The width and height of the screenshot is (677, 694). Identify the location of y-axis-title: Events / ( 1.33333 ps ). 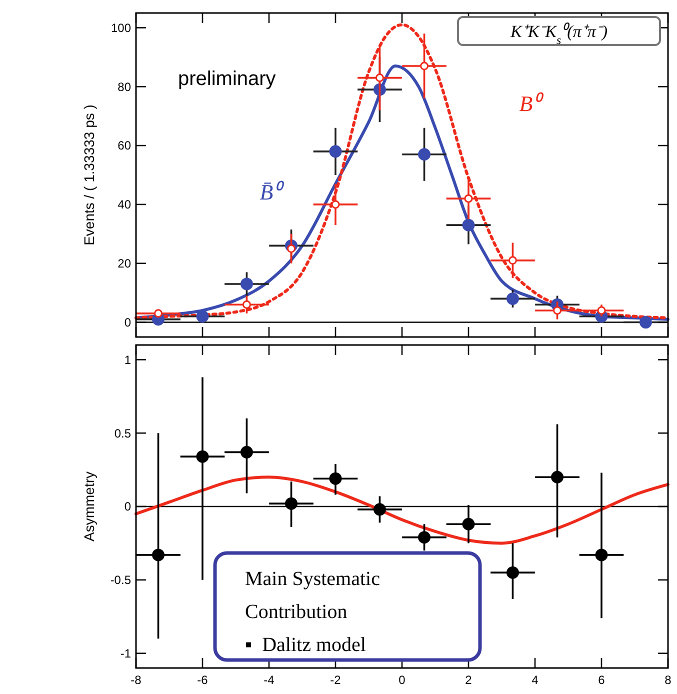
(89, 175).